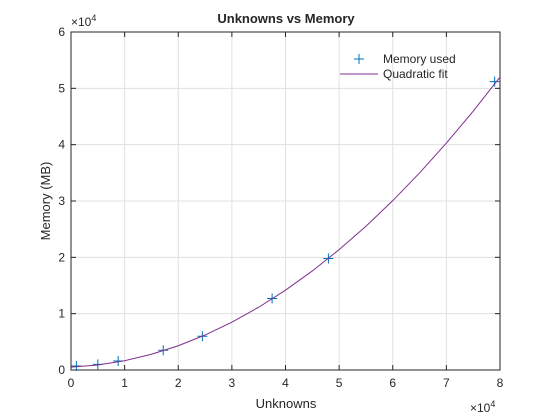 The image size is (554, 415). What do you see at coordinates (446, 383) in the screenshot?
I see `x-tick-label: 7` at bounding box center [446, 383].